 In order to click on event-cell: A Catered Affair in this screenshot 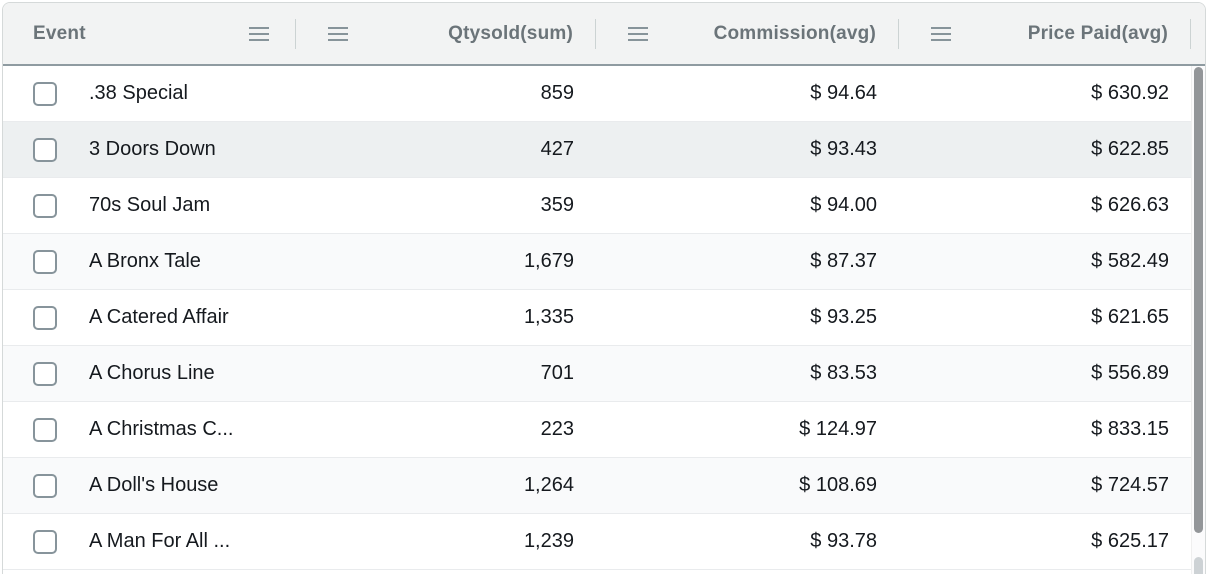, I will do `click(149, 317)`.